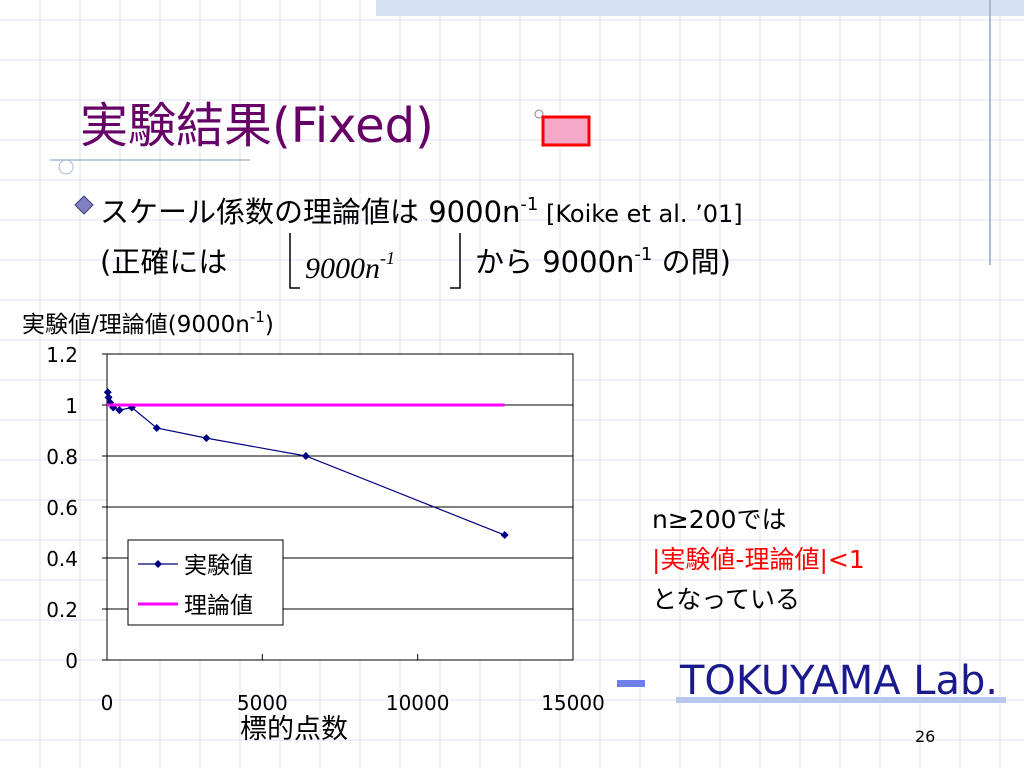  Describe the element at coordinates (700, 8) in the screenshot. I see `header-band` at that location.